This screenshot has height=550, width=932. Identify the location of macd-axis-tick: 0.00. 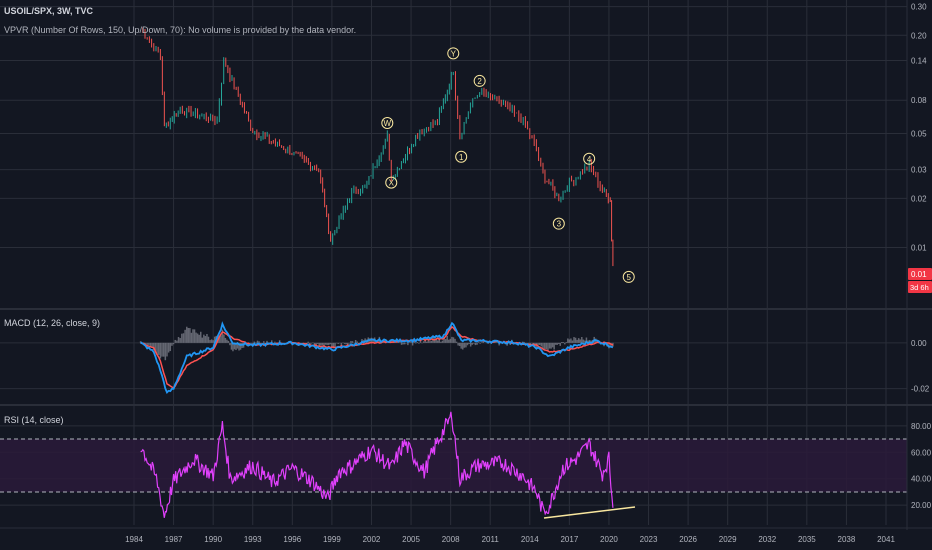
(919, 343).